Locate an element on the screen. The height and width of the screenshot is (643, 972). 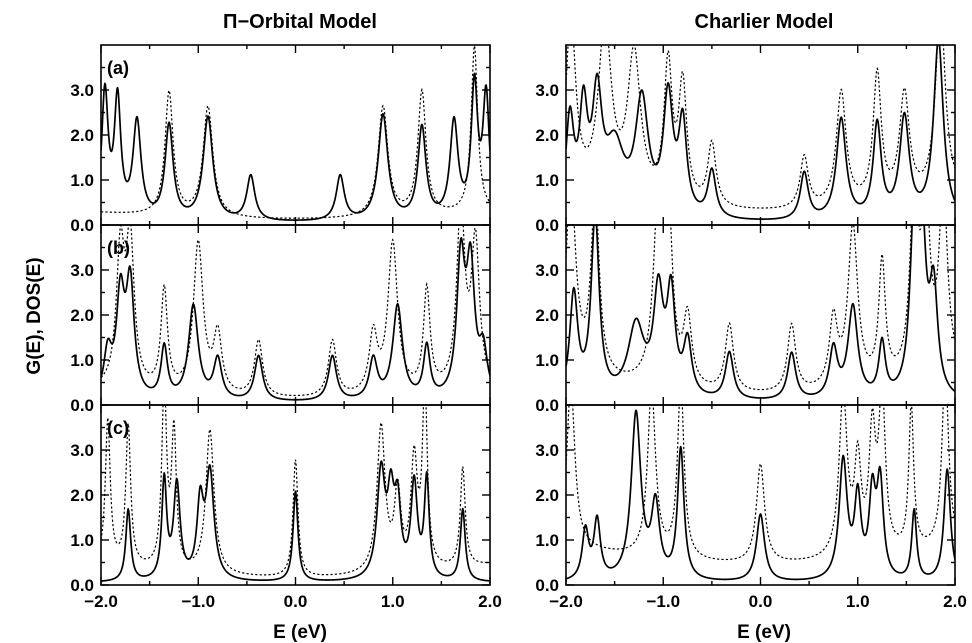
panel-label: (a) is located at coordinates (118, 68).